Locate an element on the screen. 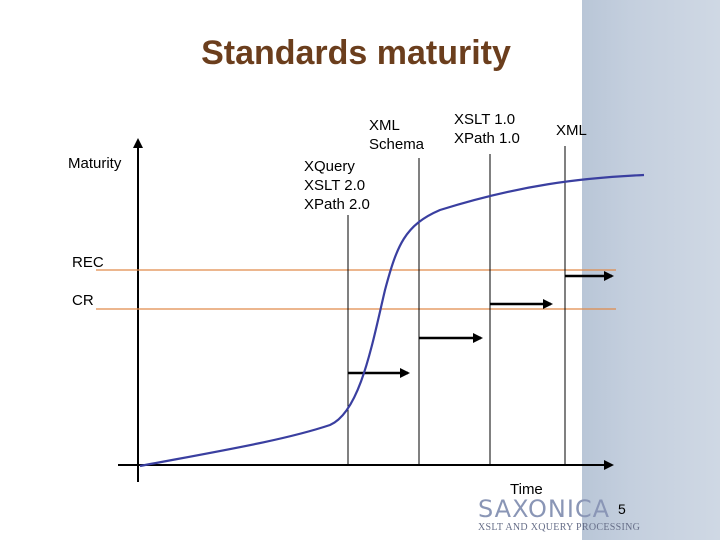 This screenshot has height=540, width=720. page-number: 5 is located at coordinates (622, 509).